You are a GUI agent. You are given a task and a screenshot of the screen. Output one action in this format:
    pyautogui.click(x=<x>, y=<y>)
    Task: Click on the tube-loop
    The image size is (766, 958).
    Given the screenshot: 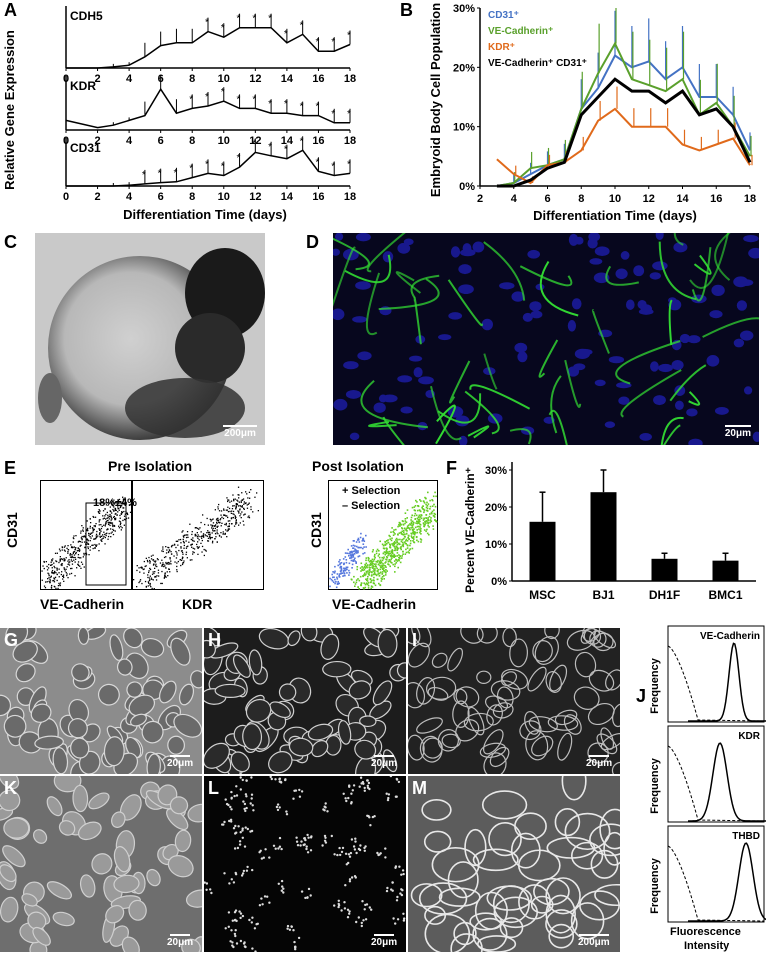 What is the action you would take?
    pyautogui.click(x=574, y=788)
    